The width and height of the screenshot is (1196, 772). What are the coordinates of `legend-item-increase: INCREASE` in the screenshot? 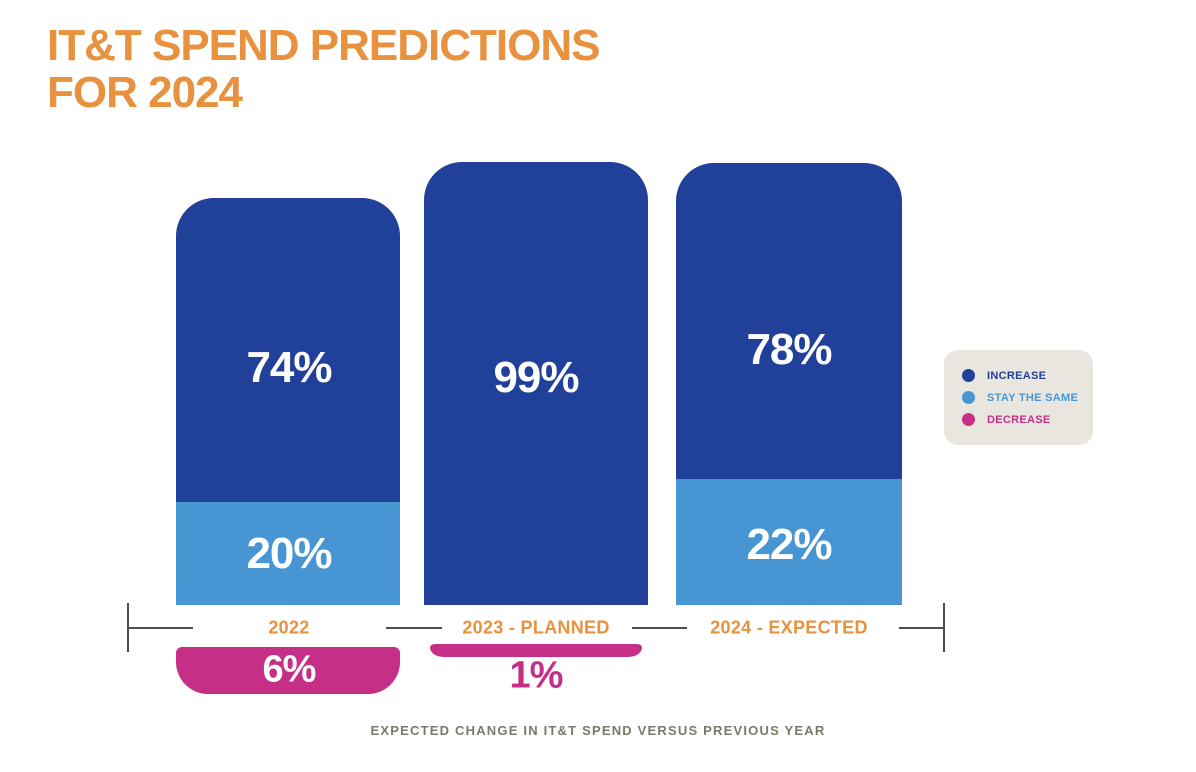 It's located at (1027, 375).